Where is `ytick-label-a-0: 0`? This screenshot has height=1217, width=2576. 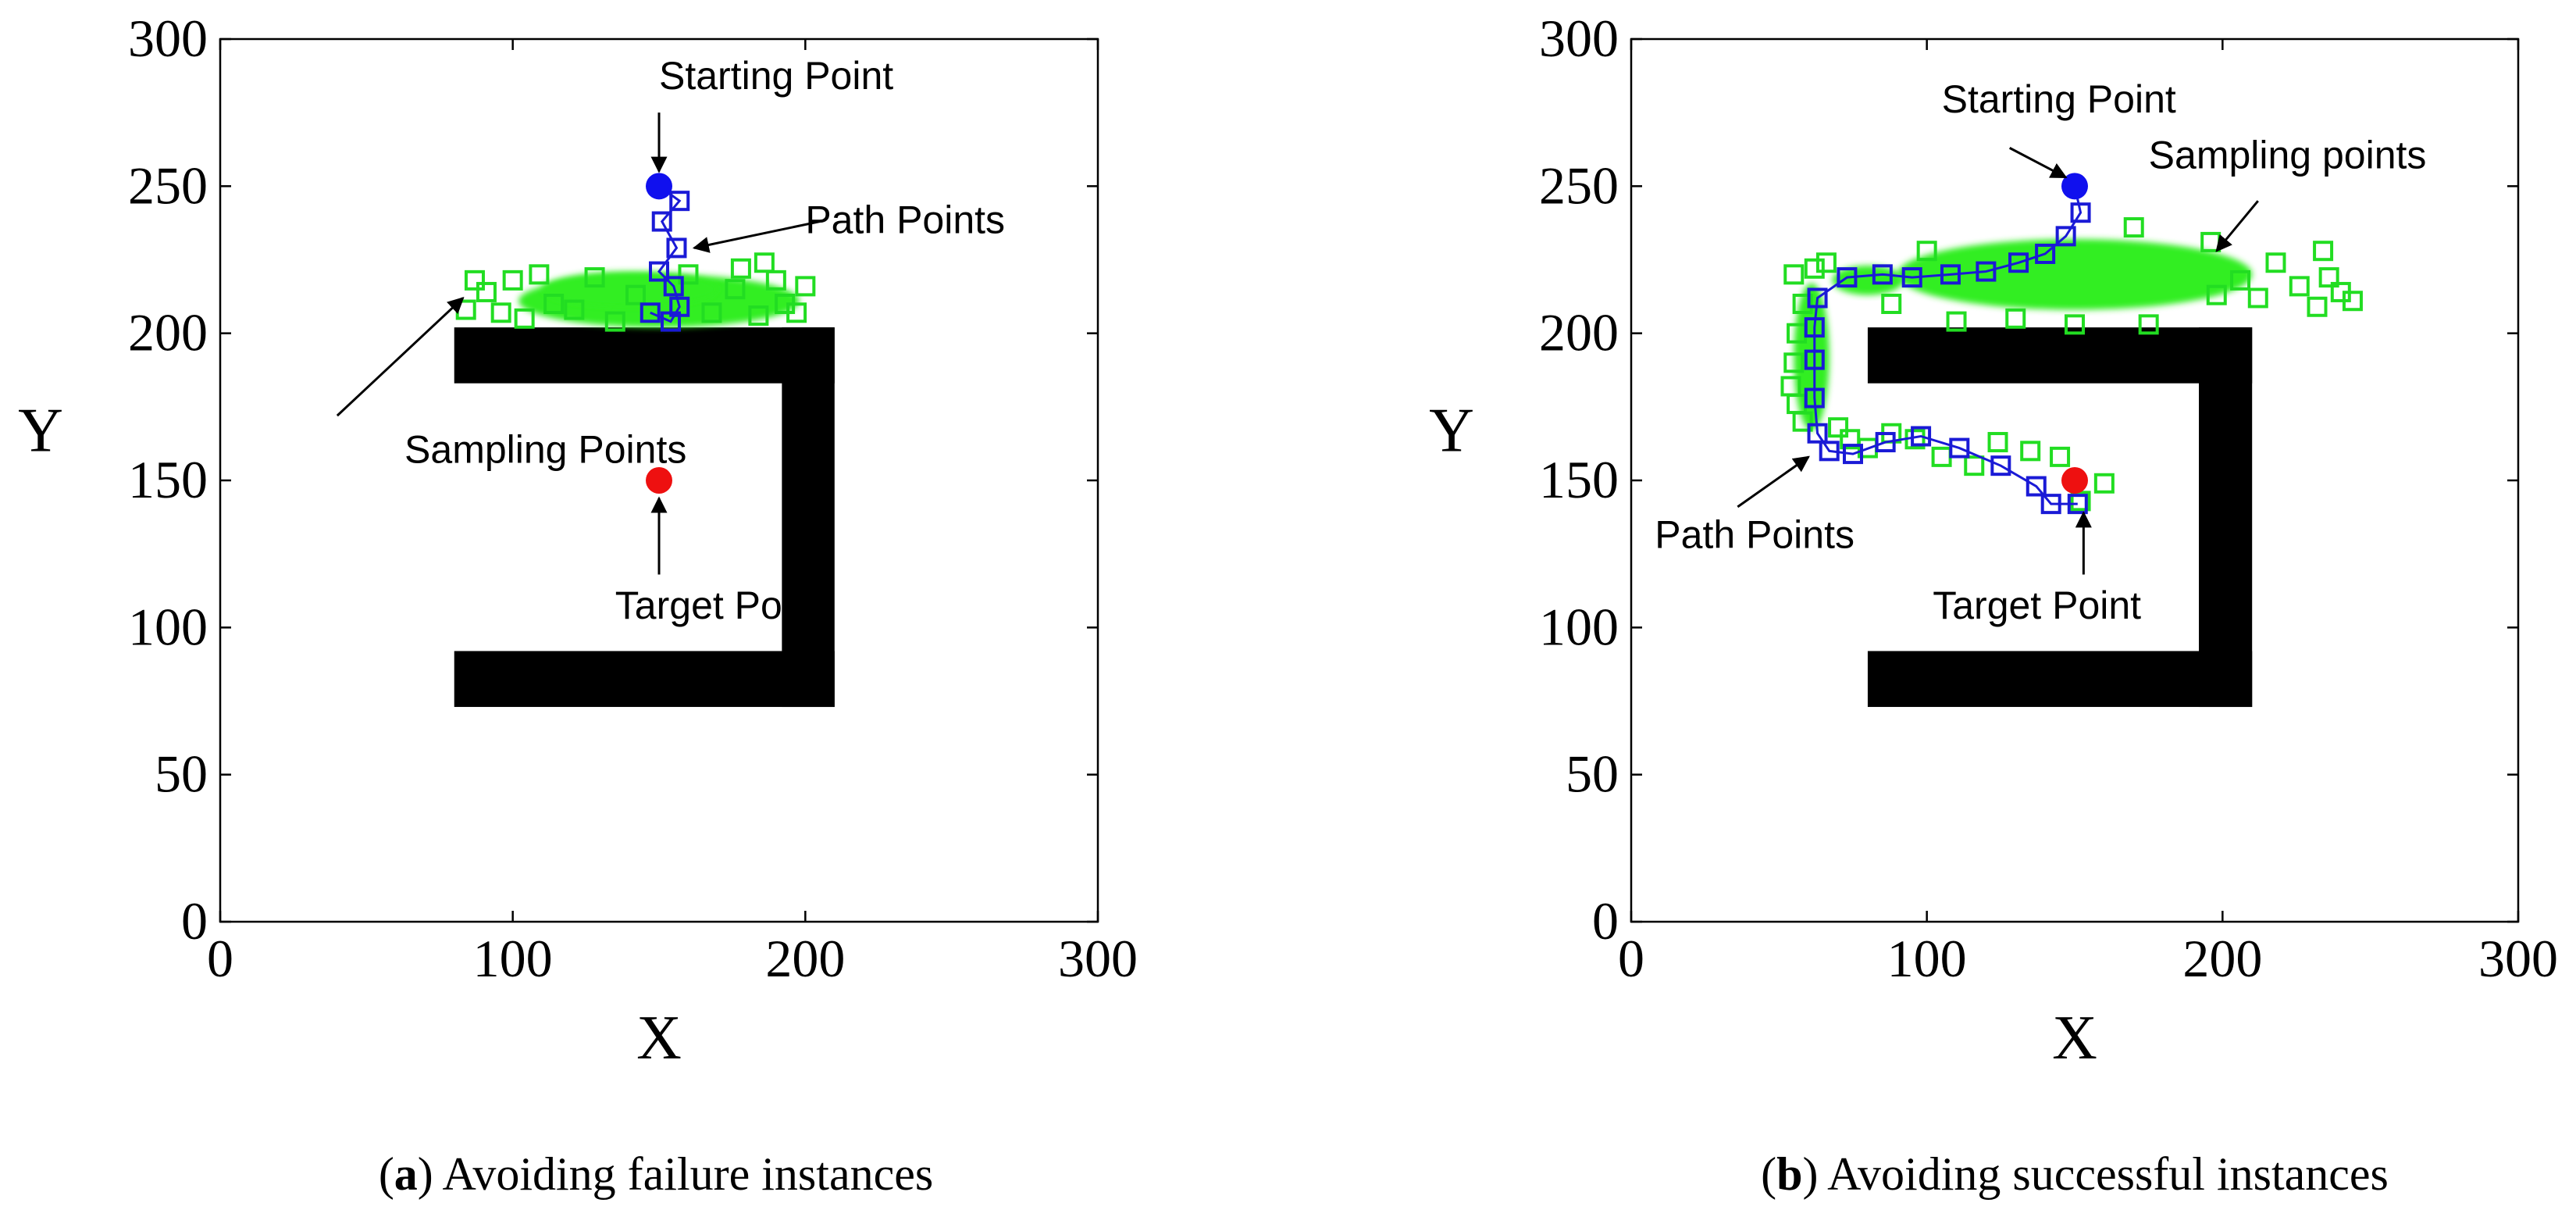 ytick-label-a-0: 0 is located at coordinates (195, 921).